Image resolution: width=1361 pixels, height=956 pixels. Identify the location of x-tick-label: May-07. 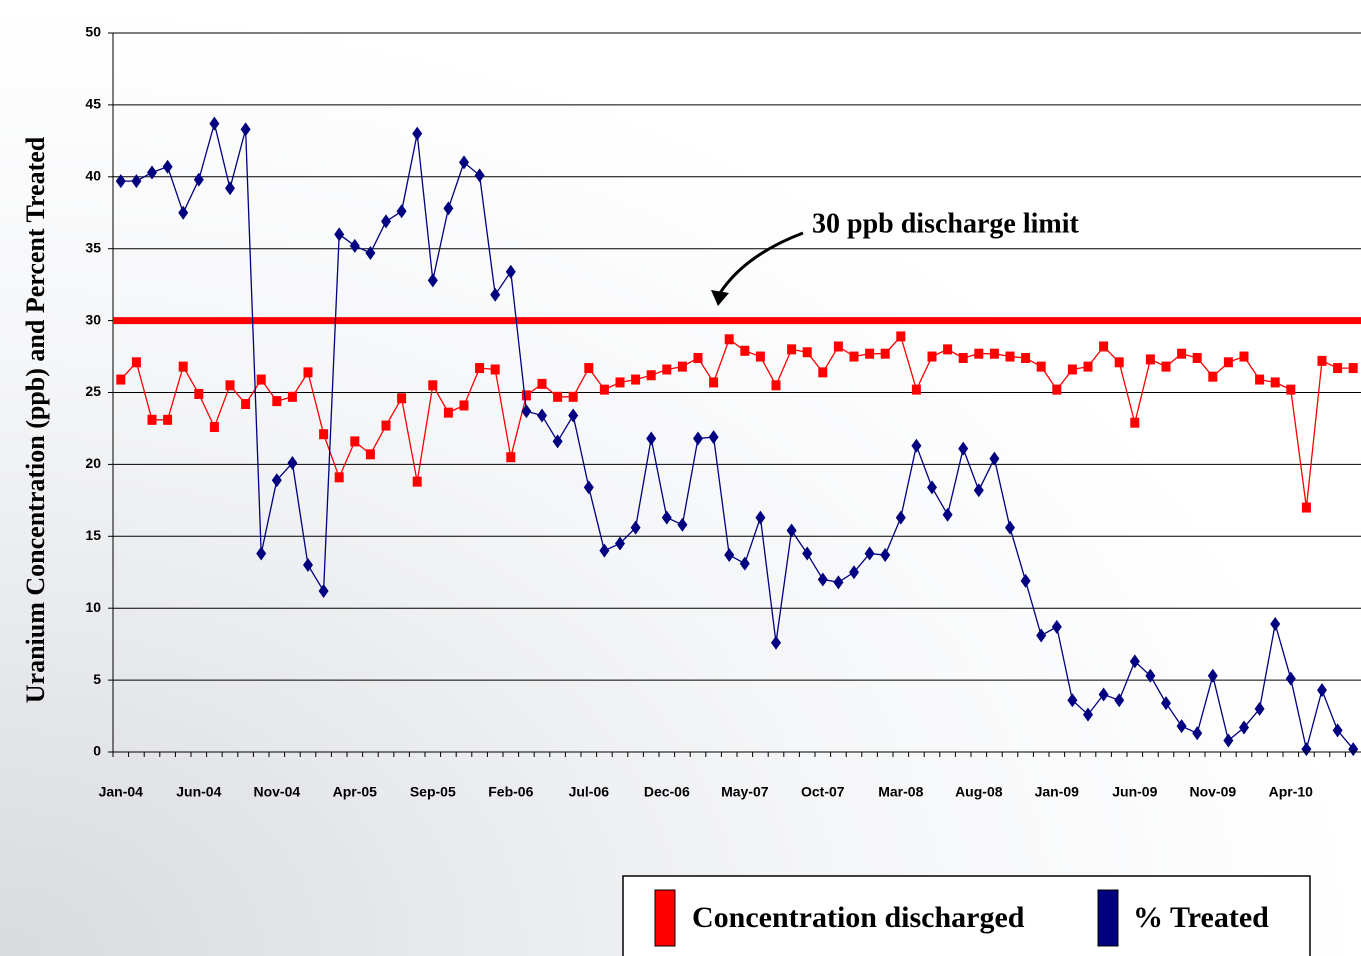
(745, 792).